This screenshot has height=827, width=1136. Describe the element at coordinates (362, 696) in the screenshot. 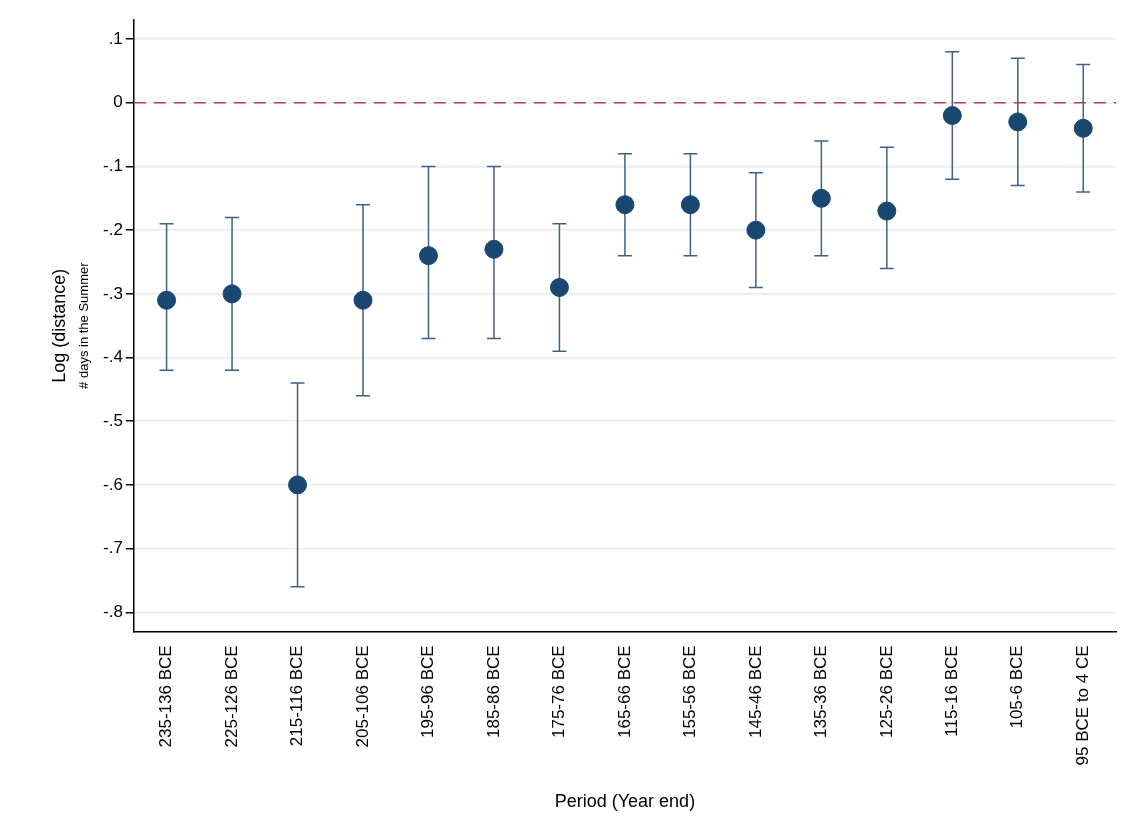

I see `x-tick-label: 205-106 BCE` at that location.